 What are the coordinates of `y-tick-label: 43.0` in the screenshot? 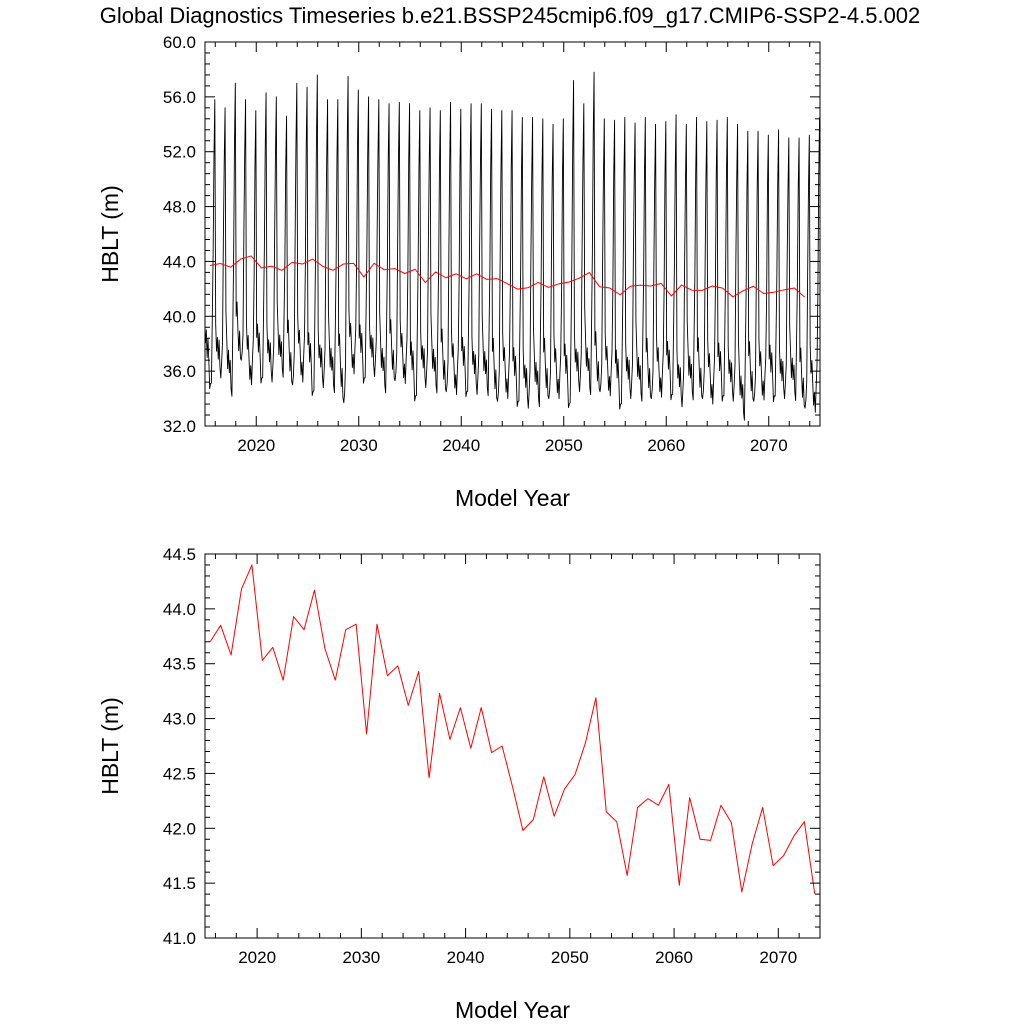 It's located at (179, 719).